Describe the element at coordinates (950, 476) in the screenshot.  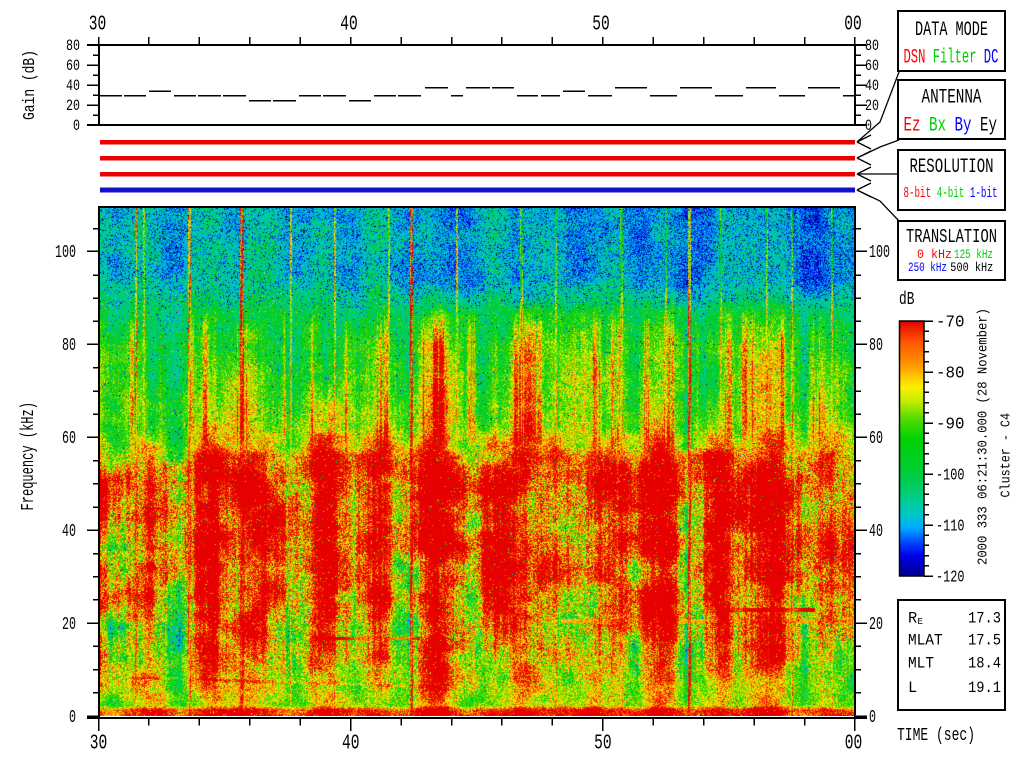
I see `svg-text: -100` at that location.